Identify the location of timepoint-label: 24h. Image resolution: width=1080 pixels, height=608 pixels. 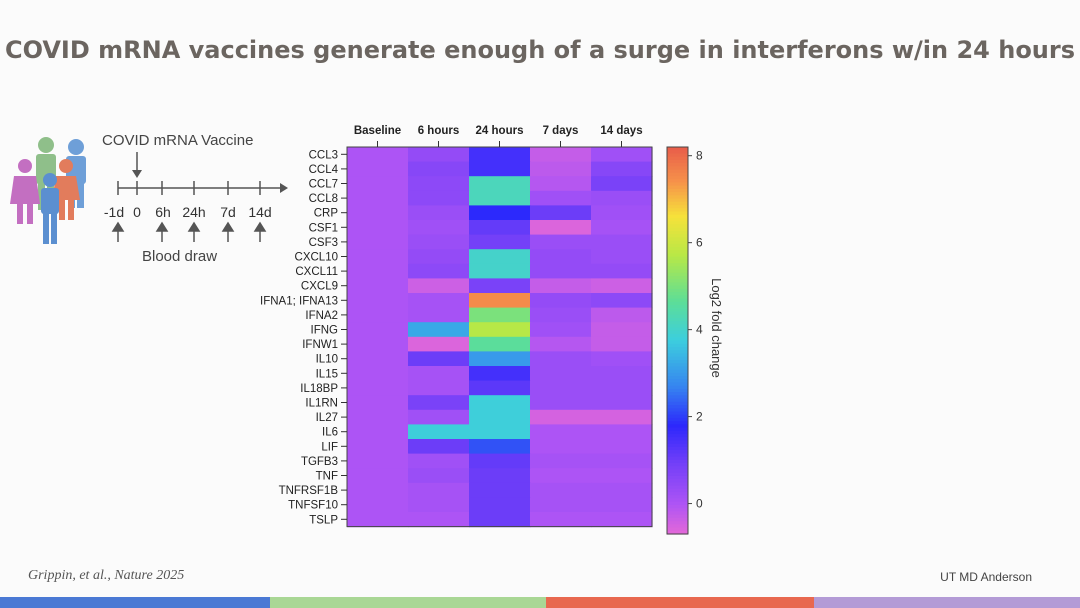
(194, 212).